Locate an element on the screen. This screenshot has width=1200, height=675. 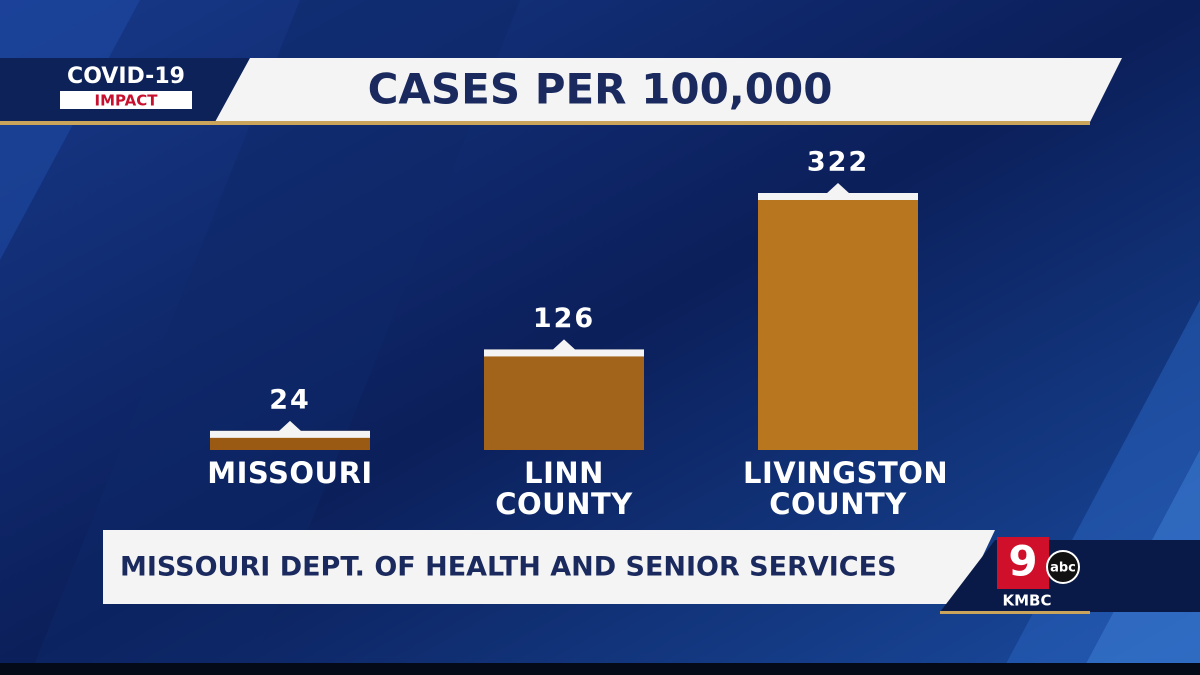
category-label: MISSOURI is located at coordinates (290, 473).